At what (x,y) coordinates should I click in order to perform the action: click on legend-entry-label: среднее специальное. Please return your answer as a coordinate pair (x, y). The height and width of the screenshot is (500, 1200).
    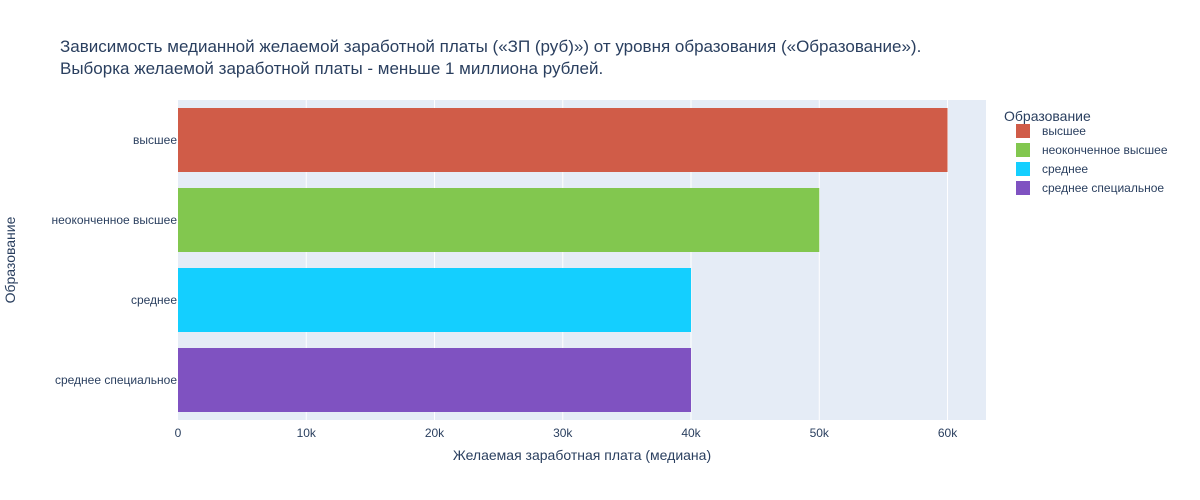
    Looking at the image, I should click on (1103, 188).